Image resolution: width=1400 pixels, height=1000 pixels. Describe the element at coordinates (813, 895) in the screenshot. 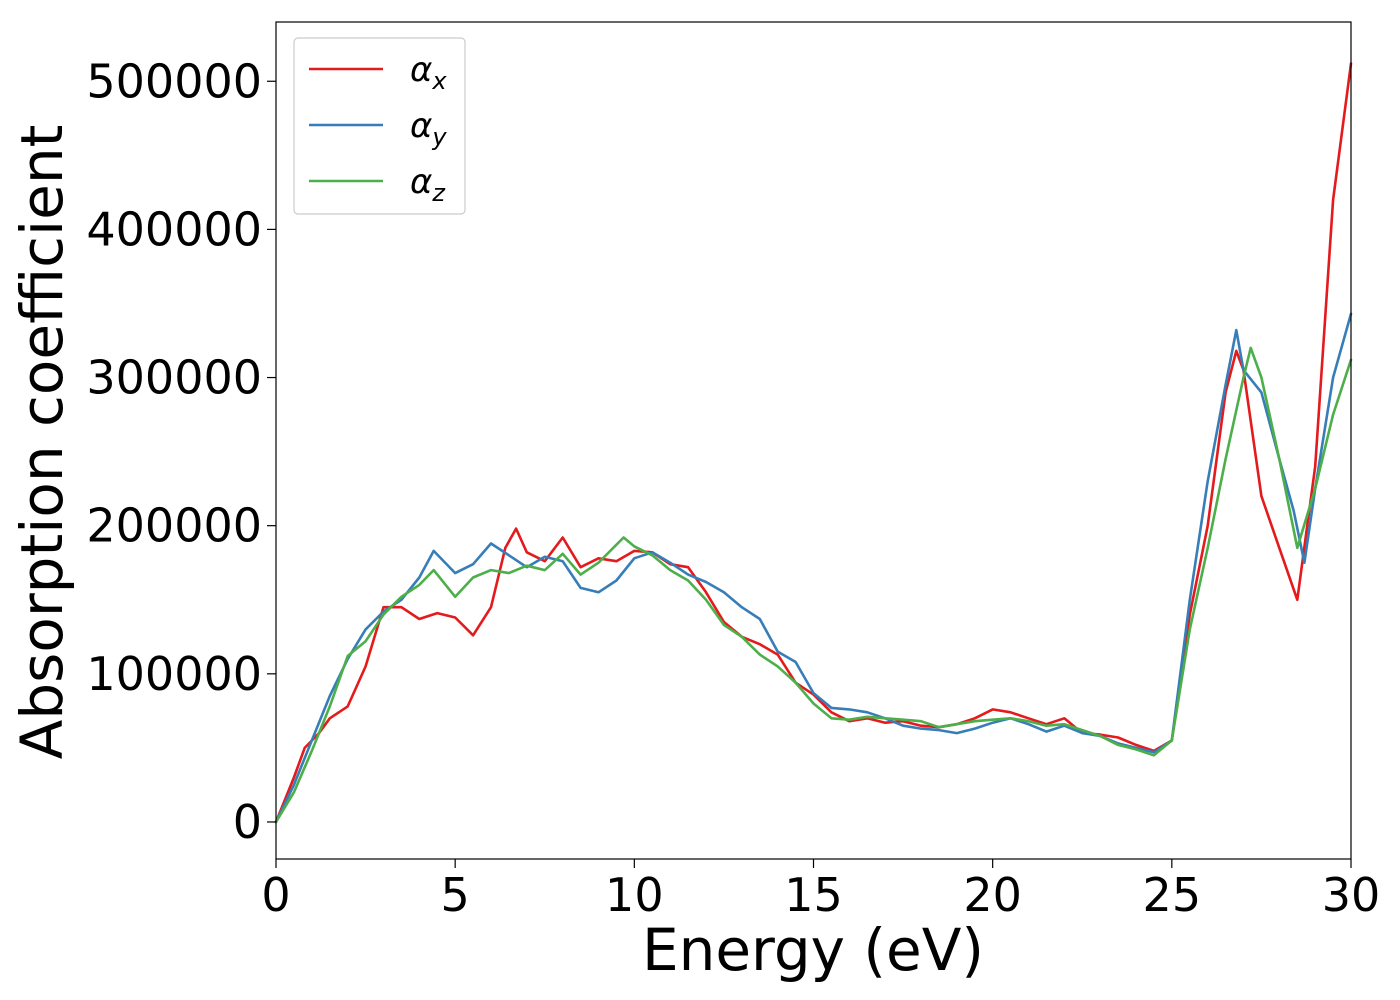

I see `x-tick-label: 15` at that location.